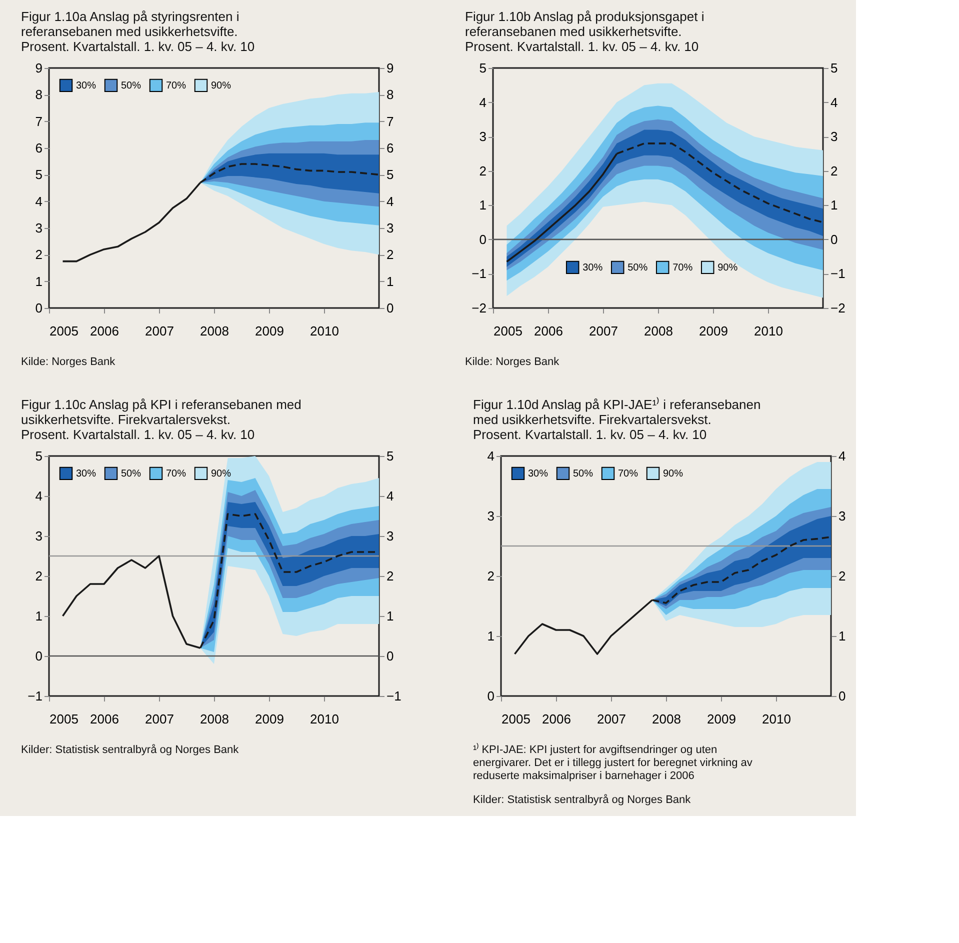 The image size is (959, 943). Describe the element at coordinates (584, 24) in the screenshot. I see `chart-title: Figur 1.10b Anslag på produksjonsgapet i referansebanen med usikkerhetsvifte.` at that location.